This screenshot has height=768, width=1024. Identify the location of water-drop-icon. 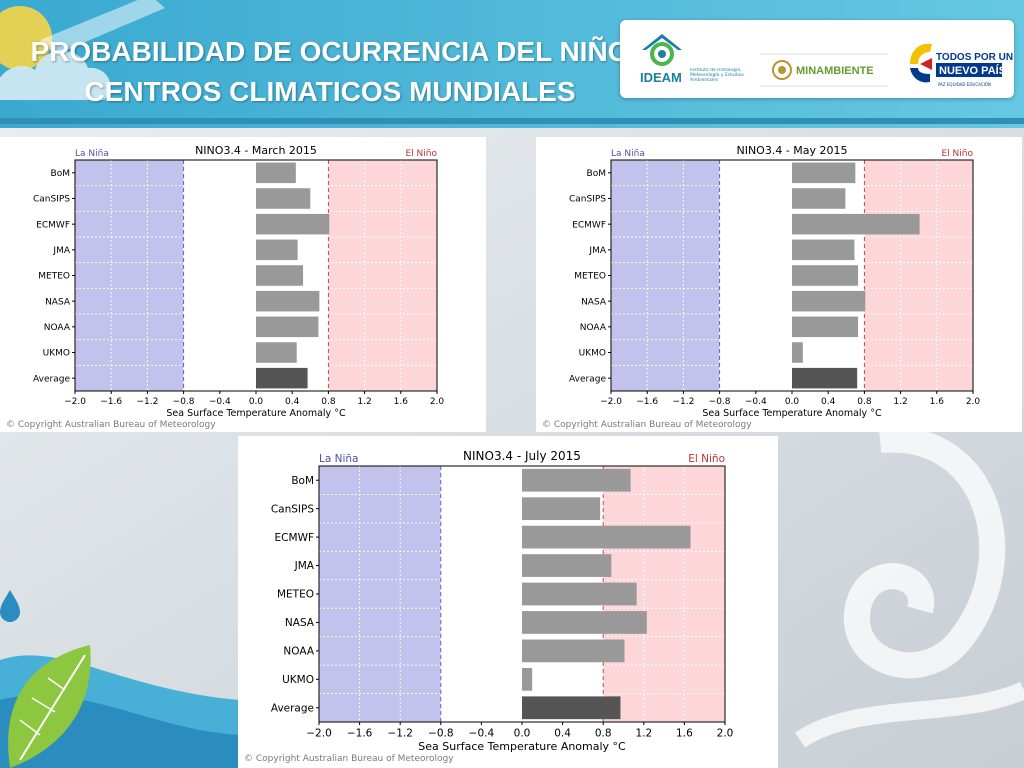
(10, 606).